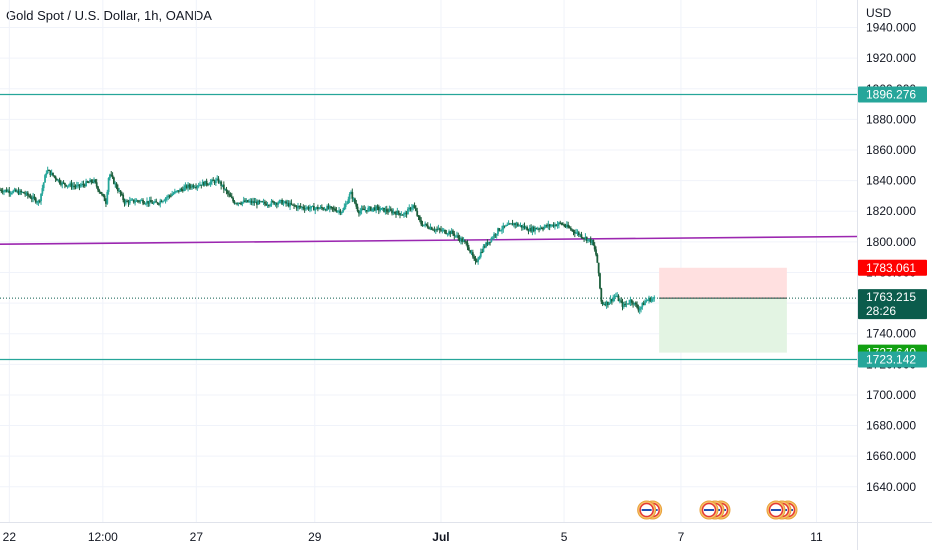 The width and height of the screenshot is (932, 550). What do you see at coordinates (429, 240) in the screenshot?
I see `trend-line` at bounding box center [429, 240].